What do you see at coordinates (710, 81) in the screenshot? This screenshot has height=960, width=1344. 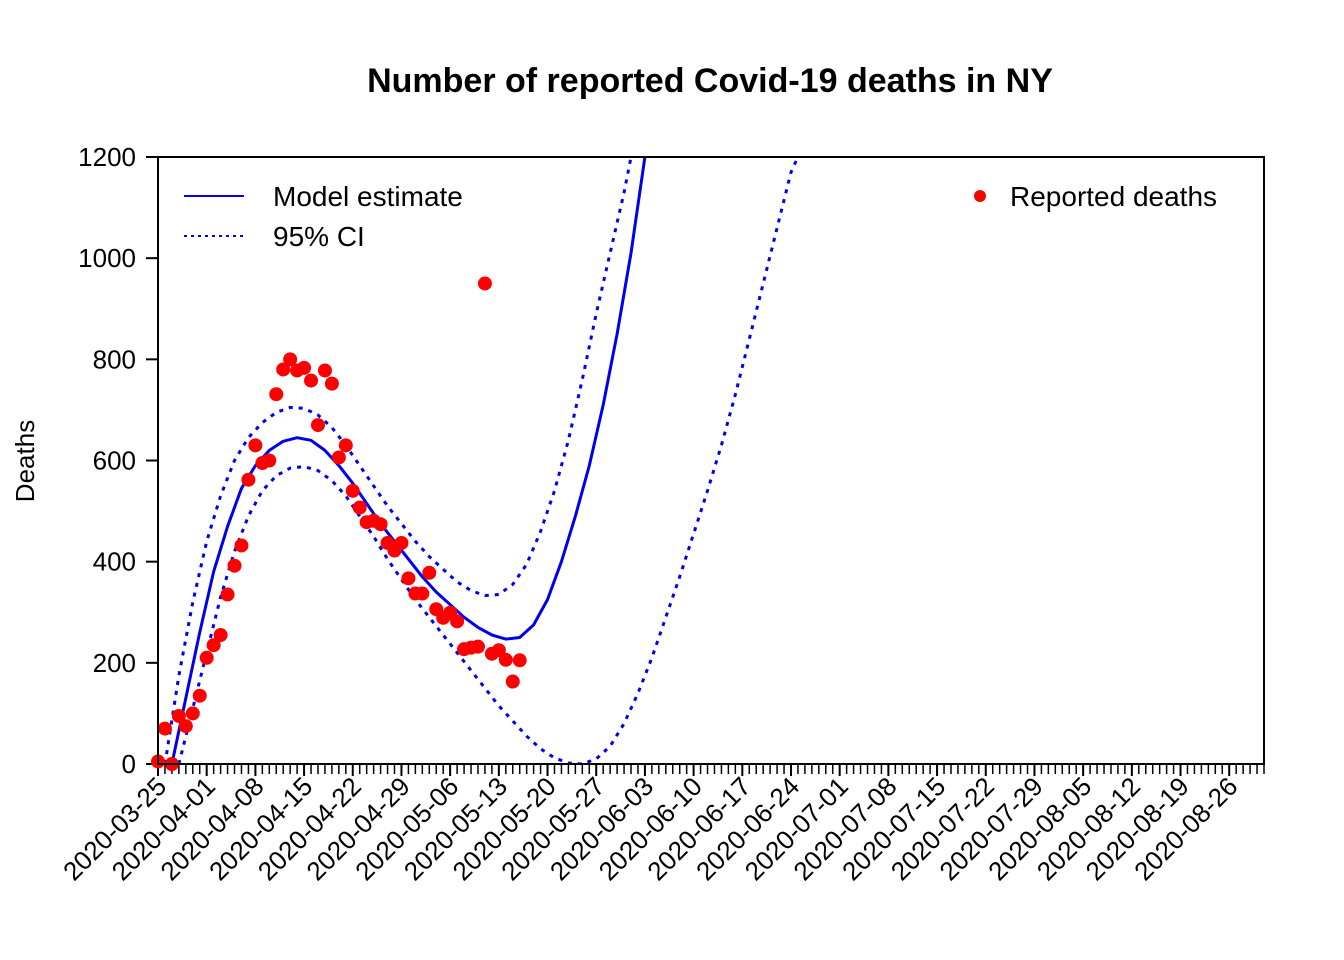 I see `chart-title: Number of reported Covid-19 deaths in NY` at bounding box center [710, 81].